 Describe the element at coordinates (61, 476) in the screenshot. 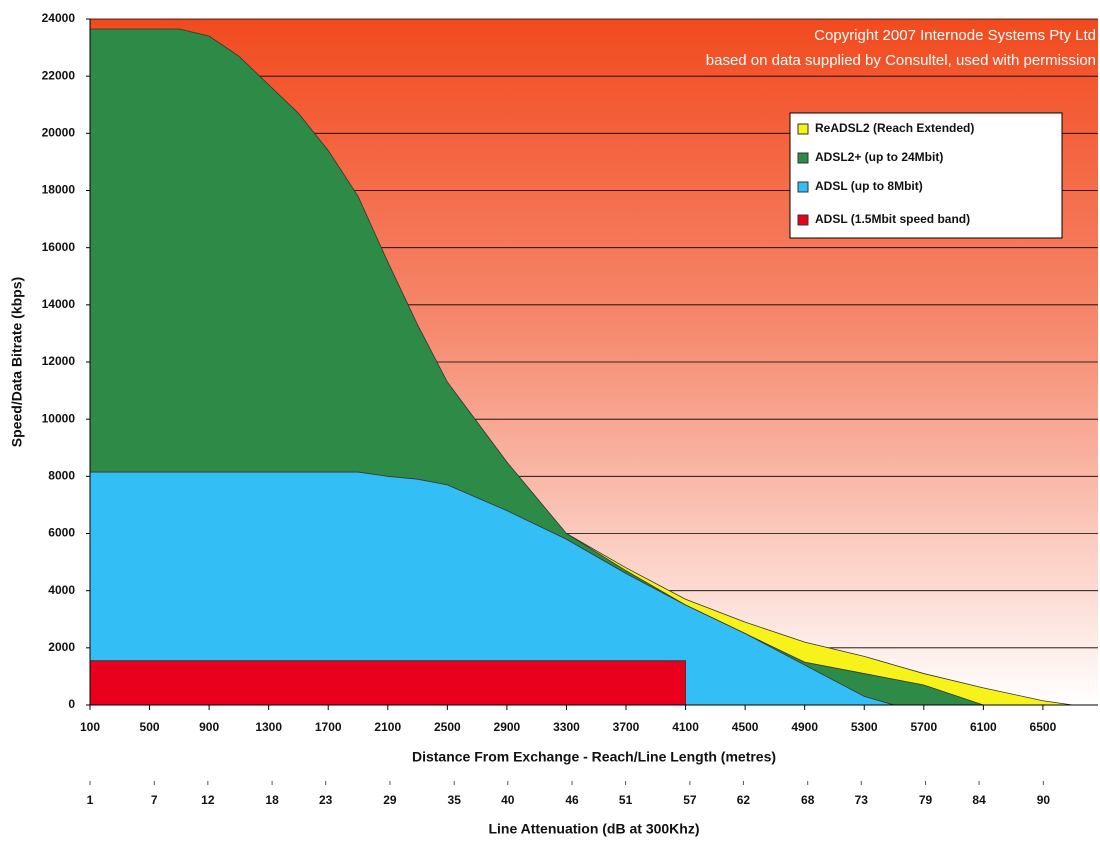

I see `y-tick-label: 8000` at that location.